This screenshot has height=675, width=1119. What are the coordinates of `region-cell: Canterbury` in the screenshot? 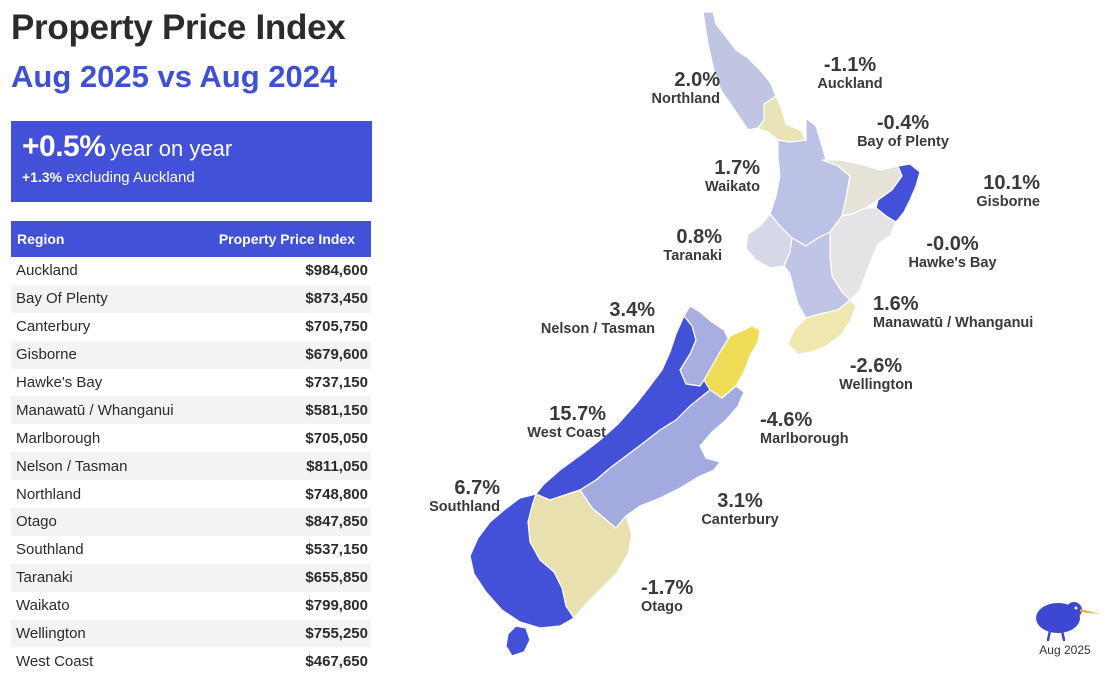 It's located at (53, 327).